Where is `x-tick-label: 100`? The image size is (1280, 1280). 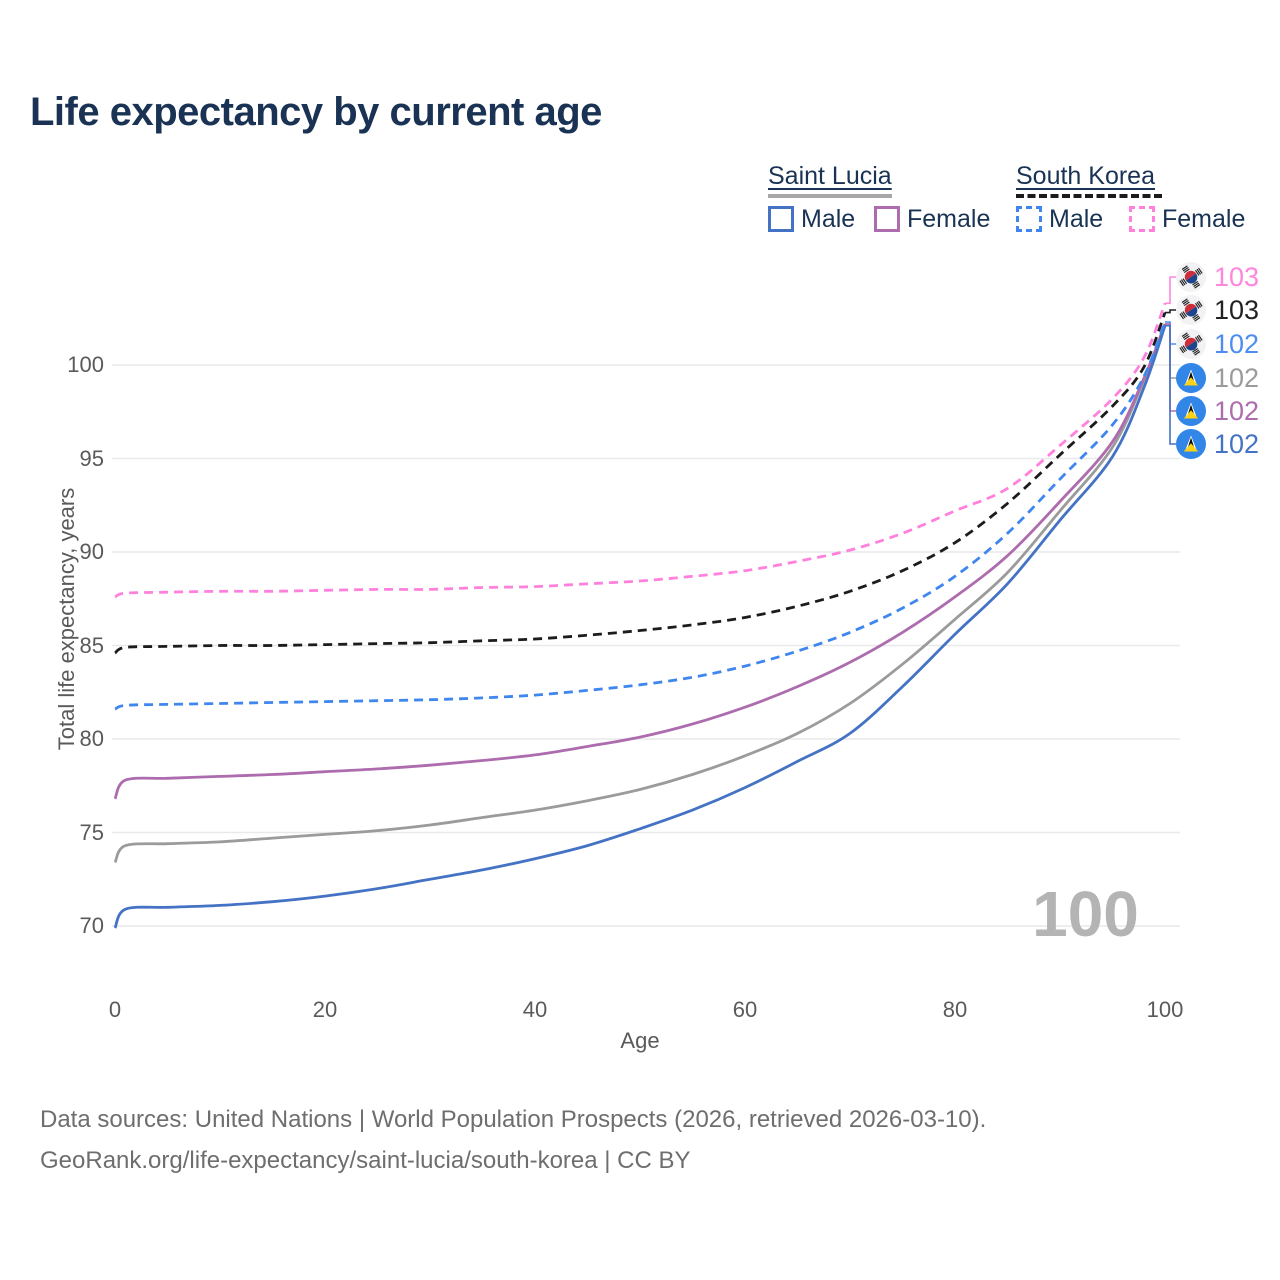 x-tick-label: 100 is located at coordinates (1165, 1009).